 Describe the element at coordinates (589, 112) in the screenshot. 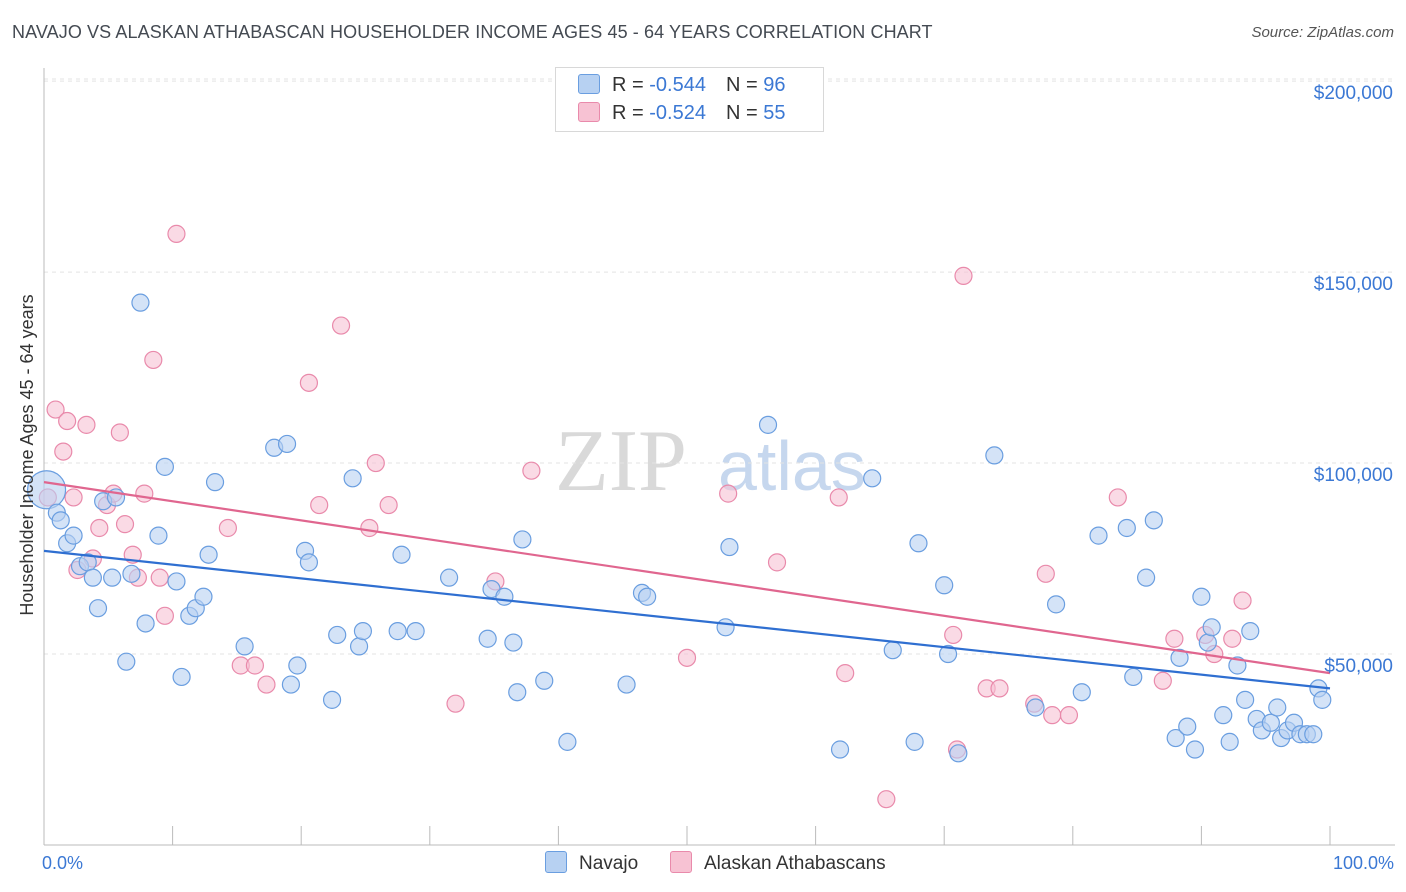

I see `alaskan-swatch` at that location.